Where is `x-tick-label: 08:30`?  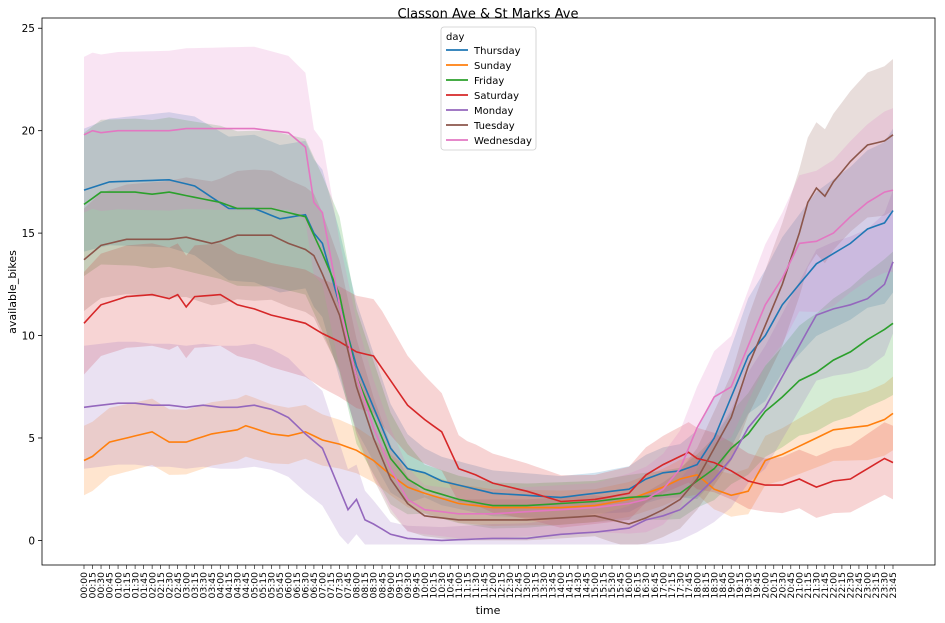 x-tick-label: 08:30 is located at coordinates (374, 585).